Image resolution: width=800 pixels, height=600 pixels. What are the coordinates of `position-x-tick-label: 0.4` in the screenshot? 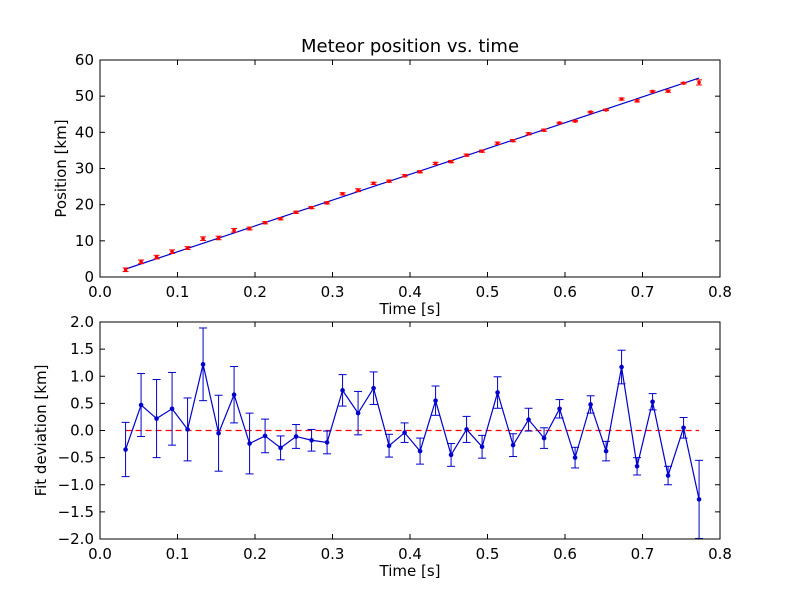 It's located at (410, 292).